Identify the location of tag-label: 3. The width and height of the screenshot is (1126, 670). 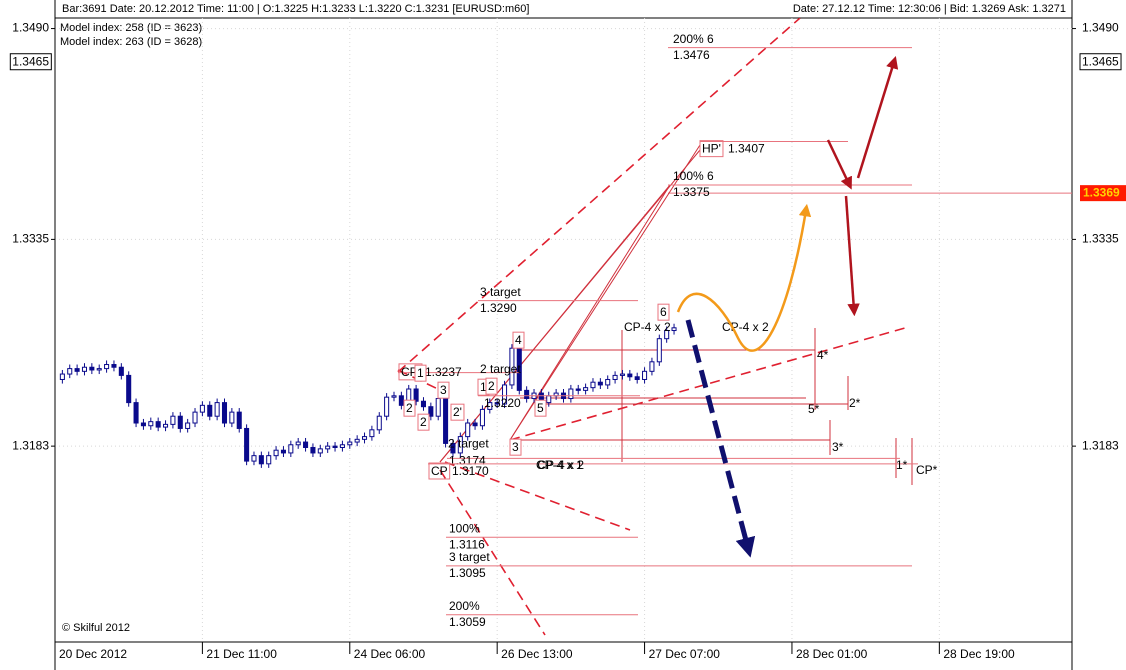
(443, 390).